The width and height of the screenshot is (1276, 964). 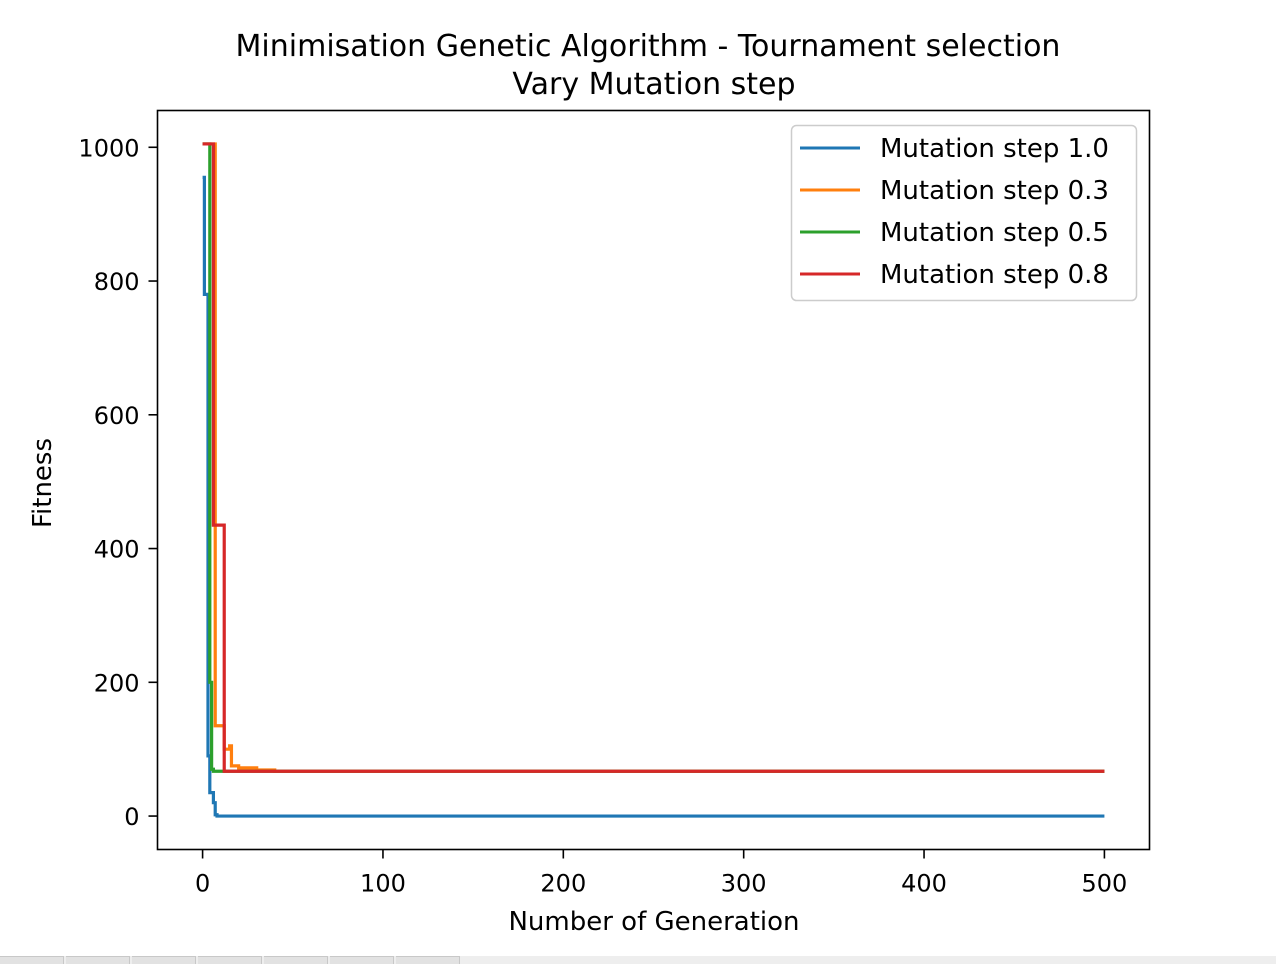 I want to click on x-tick-label: 300, so click(x=744, y=884).